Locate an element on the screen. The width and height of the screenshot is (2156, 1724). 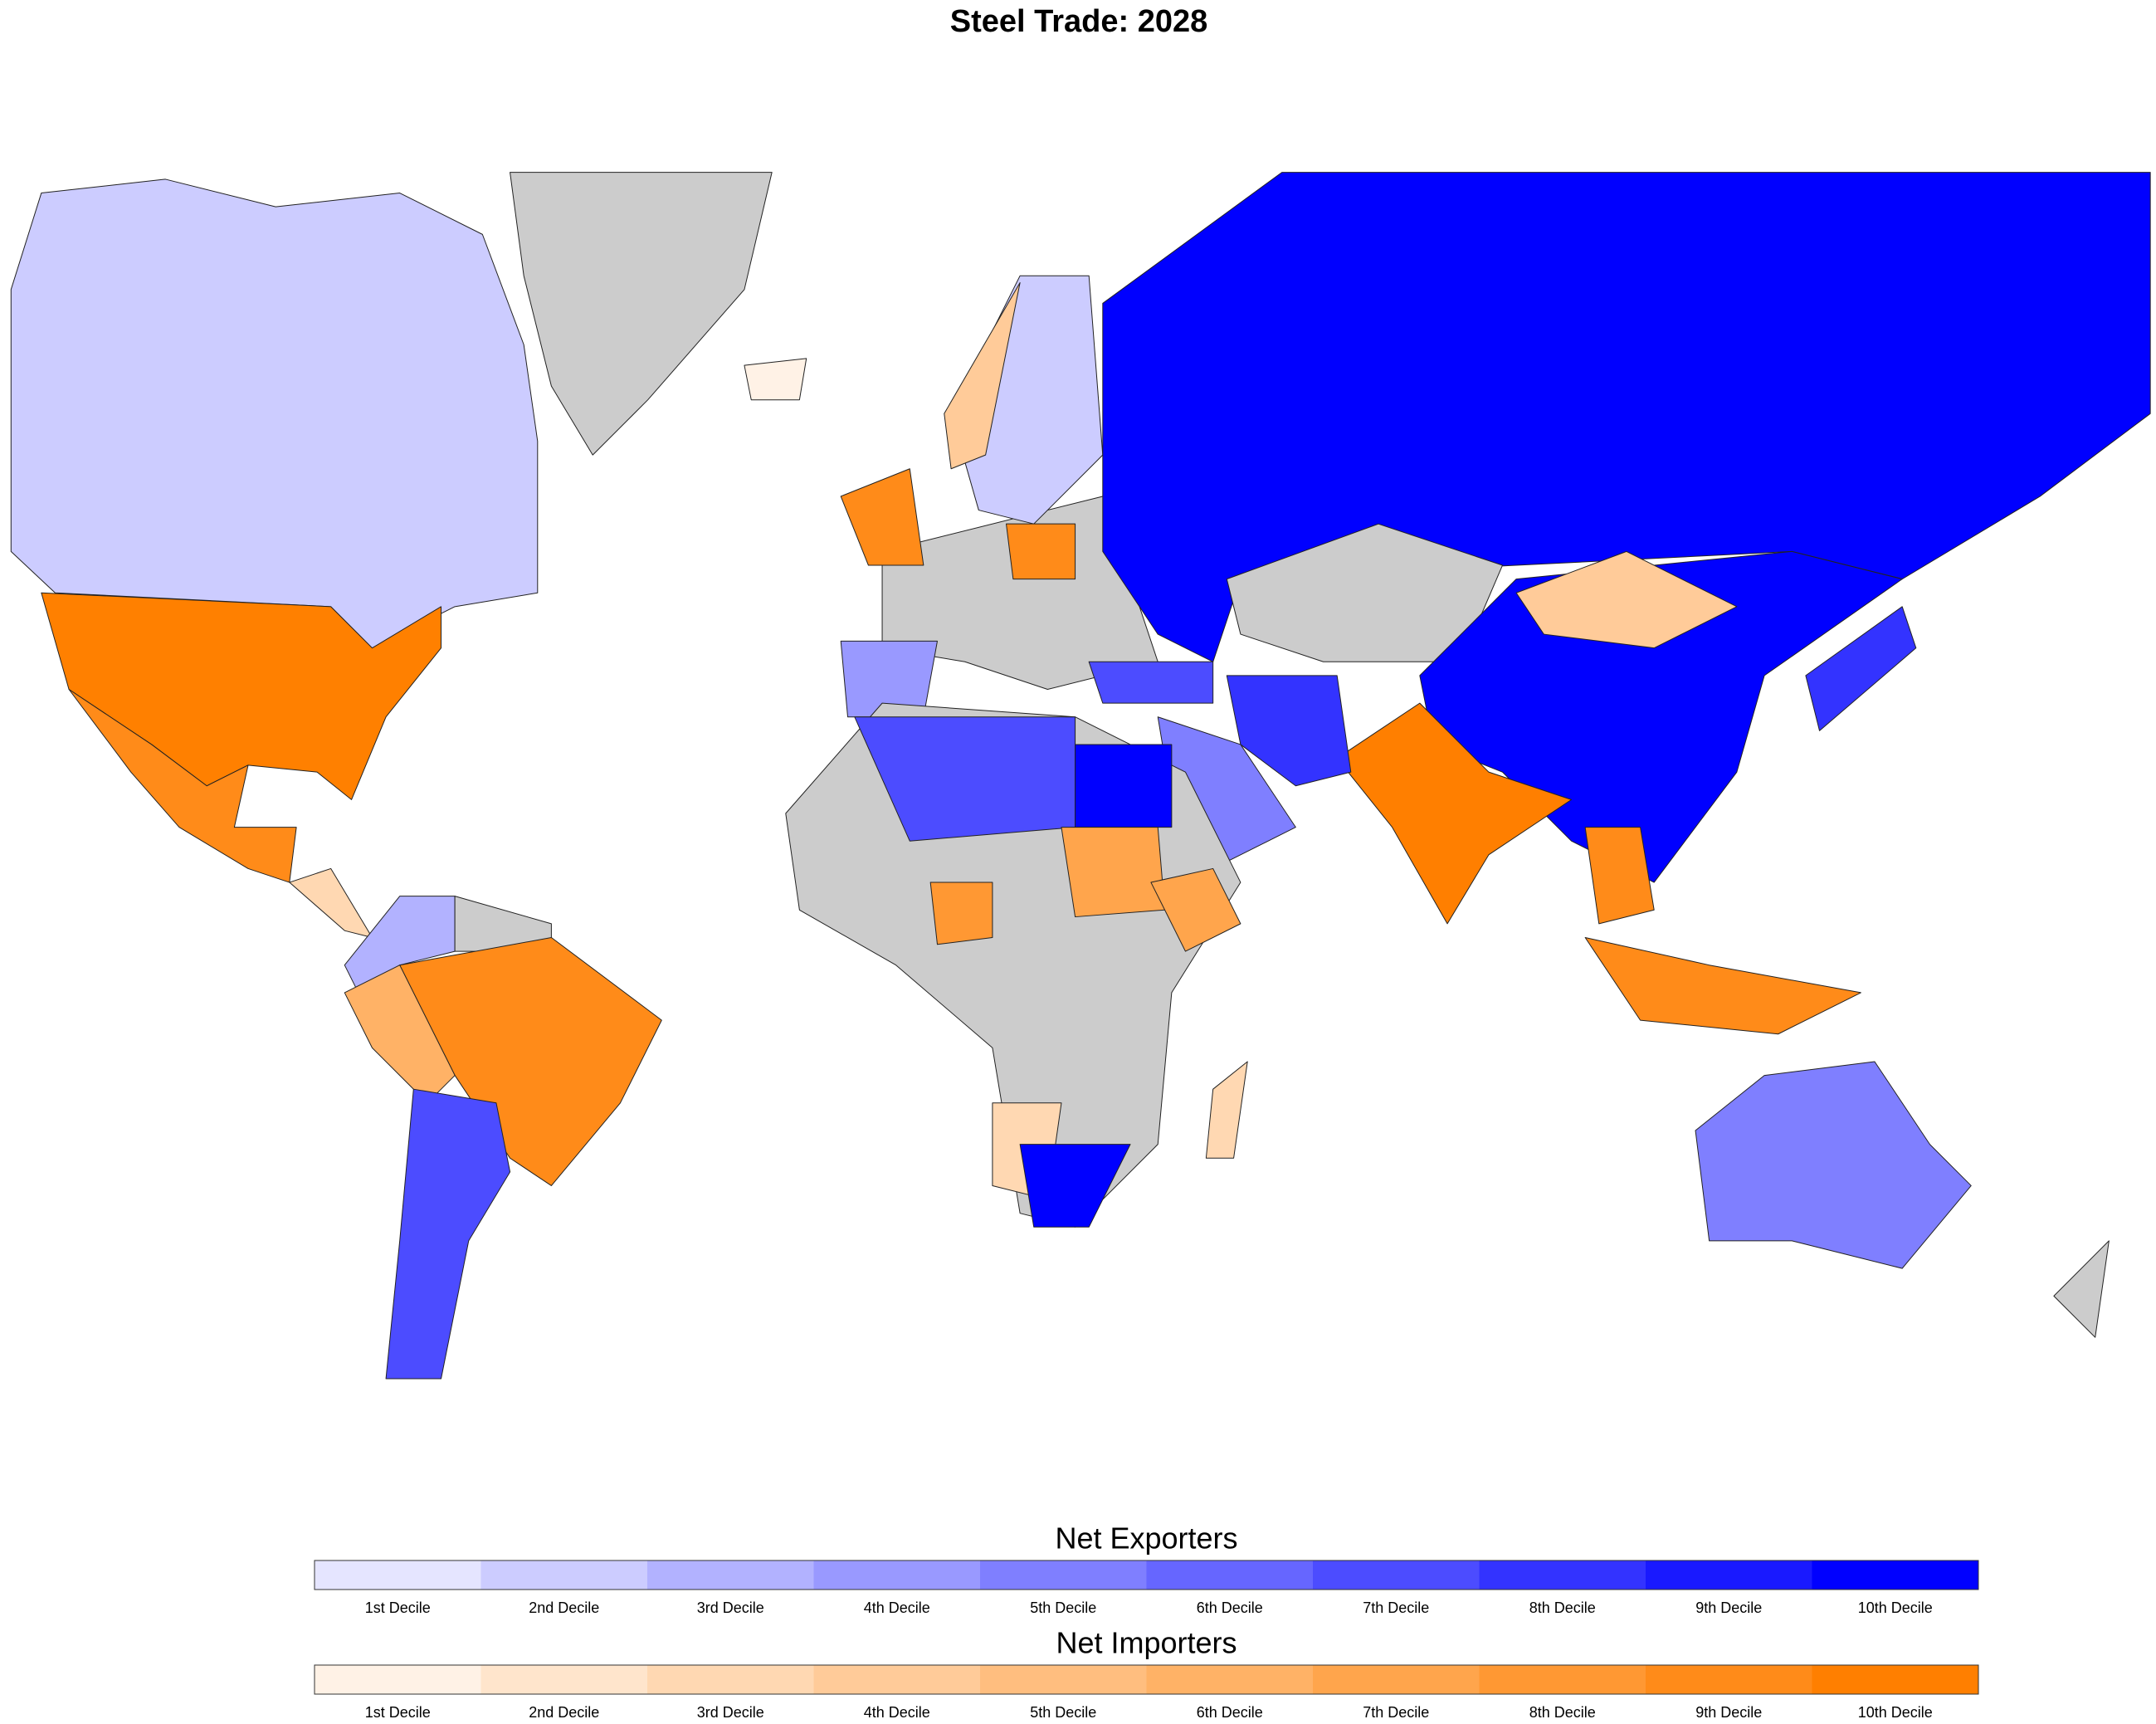
legend-title: Net Importers is located at coordinates (1146, 1643).